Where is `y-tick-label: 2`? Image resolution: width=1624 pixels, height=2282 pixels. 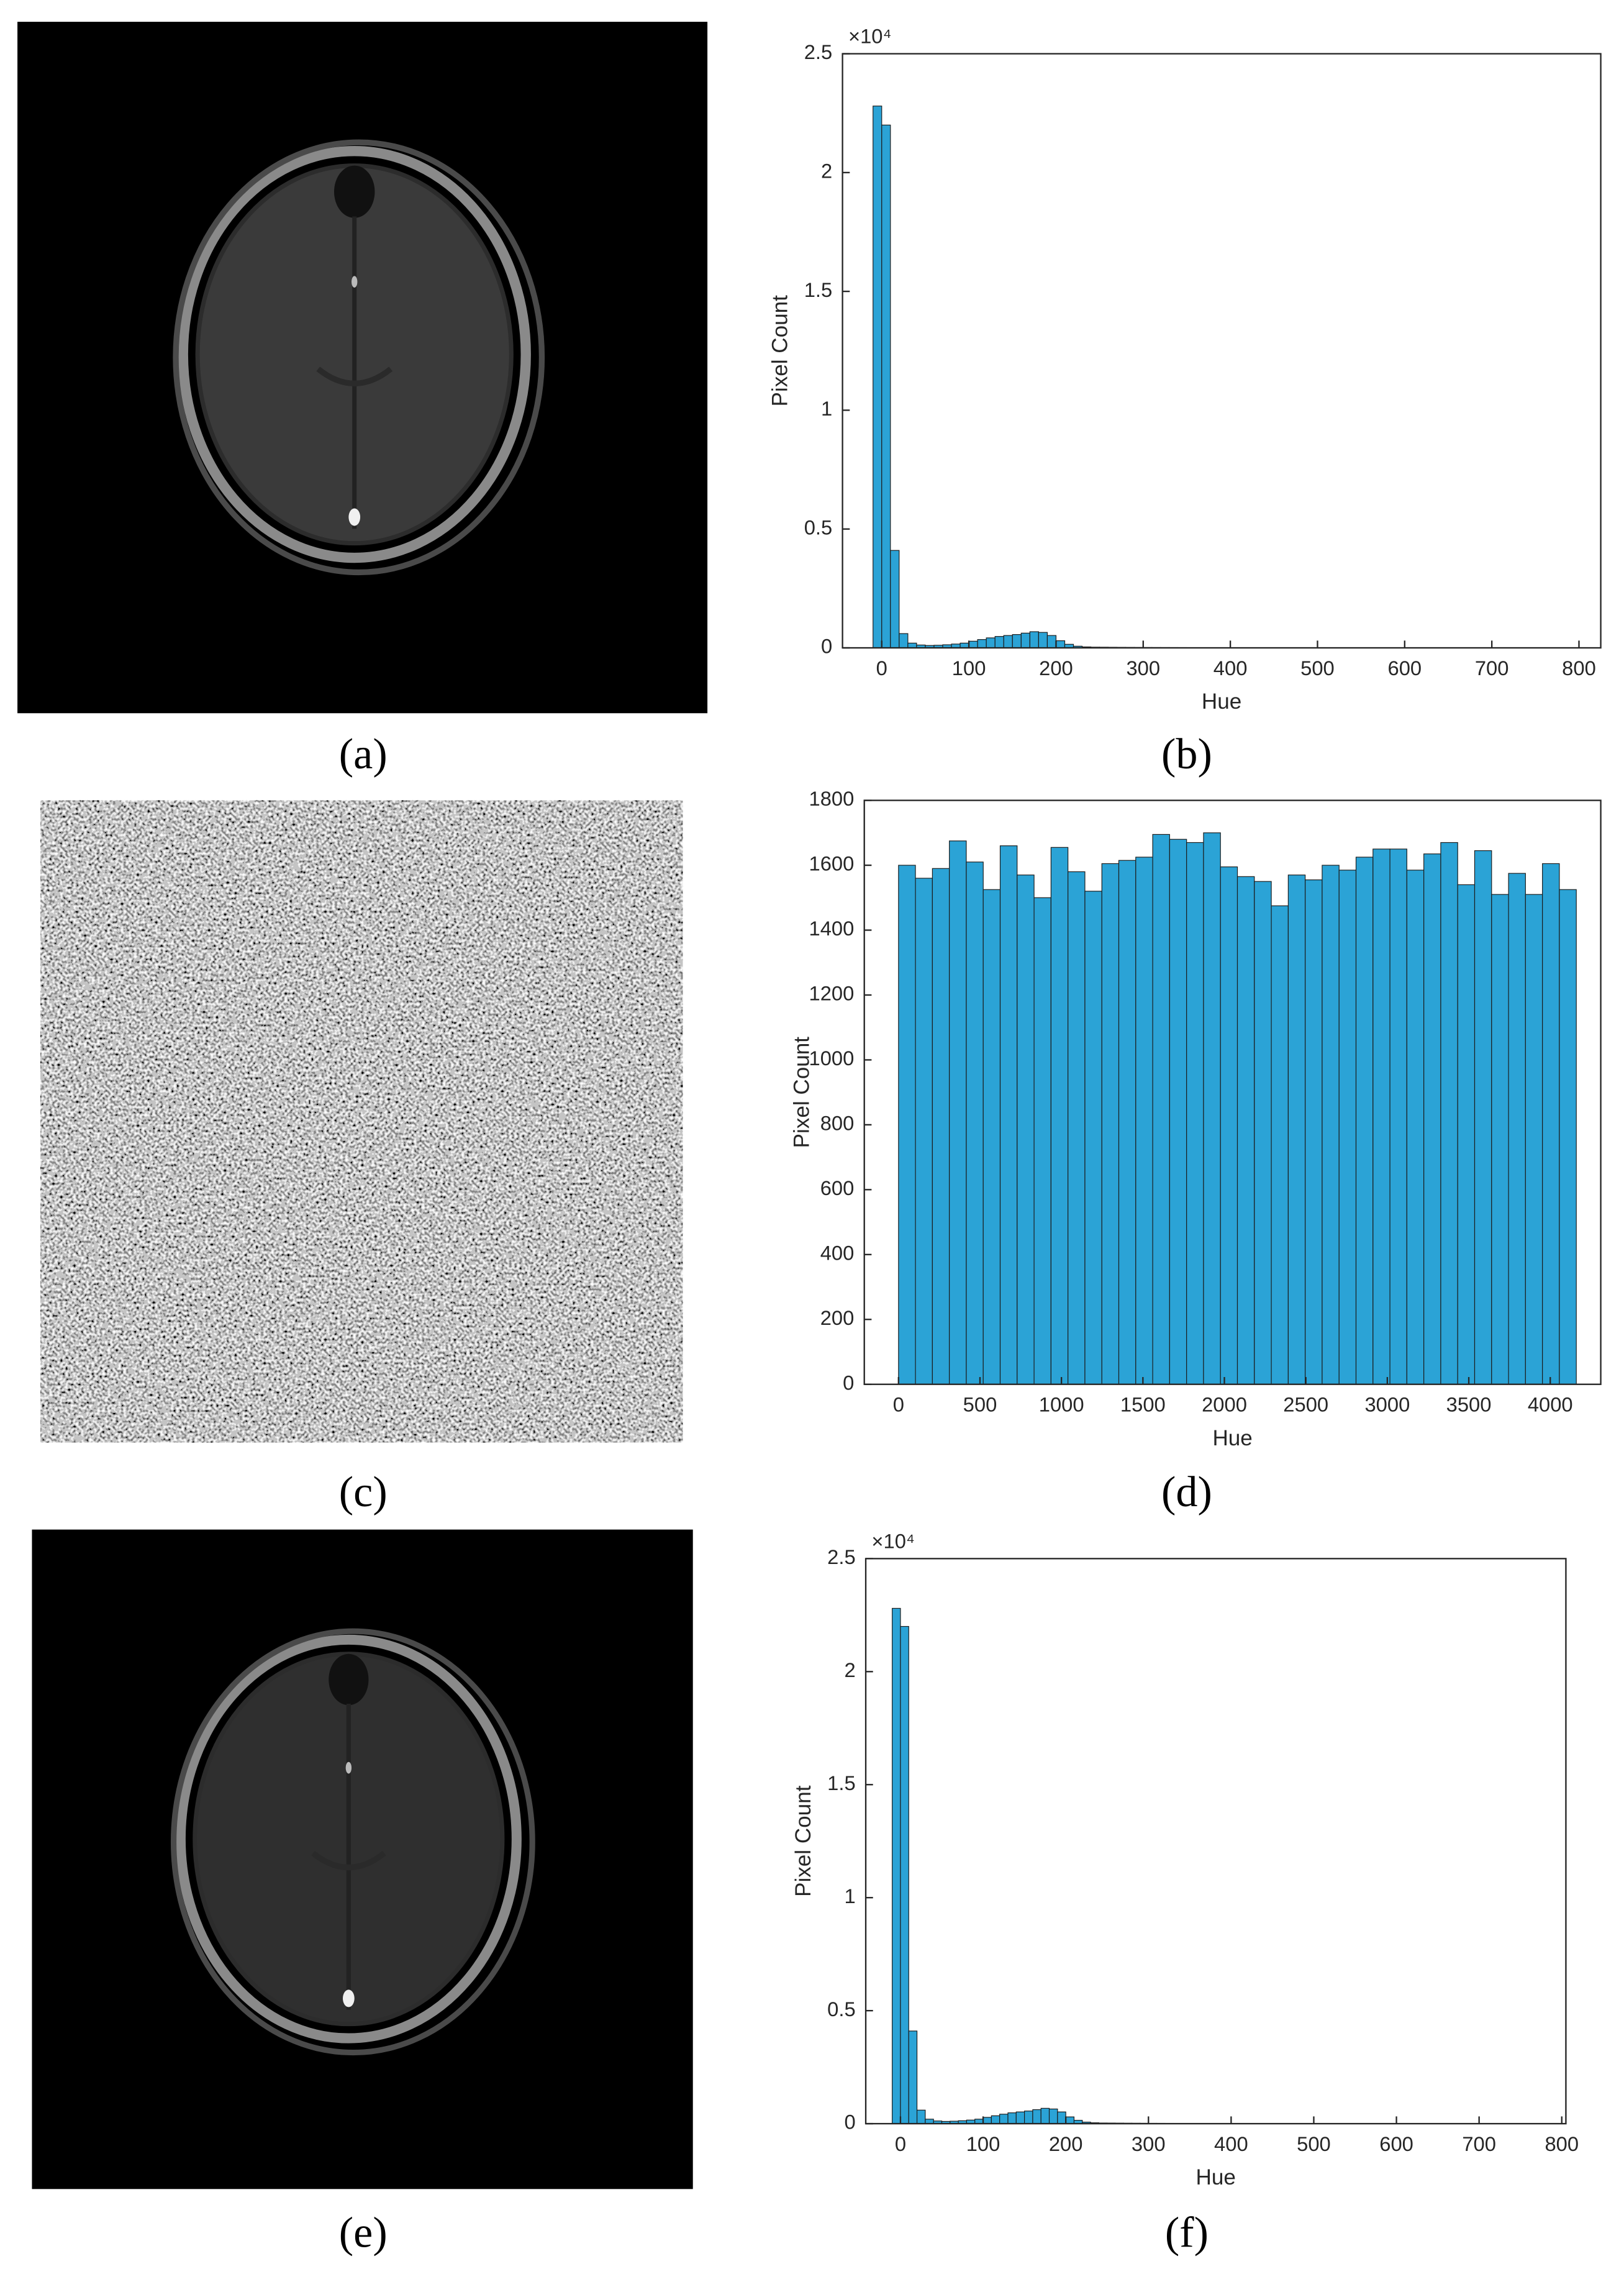 y-tick-label: 2 is located at coordinates (826, 171).